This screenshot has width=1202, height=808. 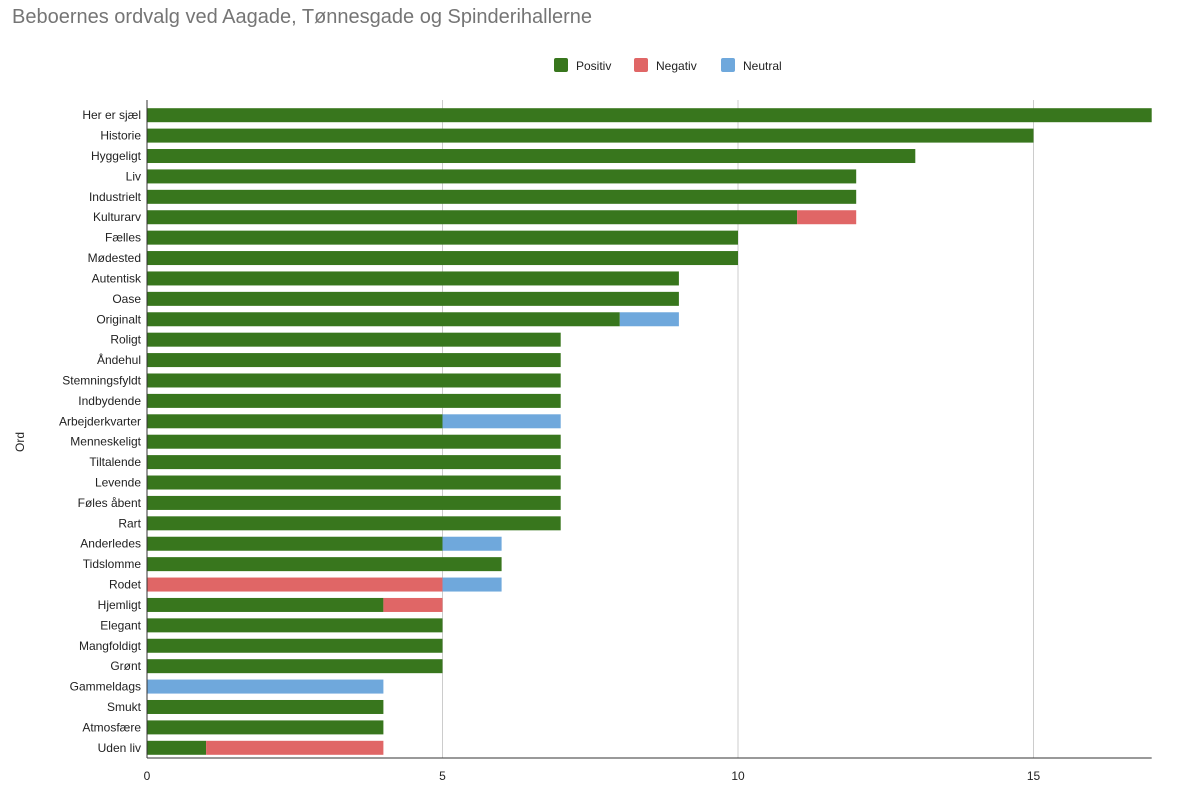 What do you see at coordinates (147, 776) in the screenshot?
I see `x-tick-label: 0` at bounding box center [147, 776].